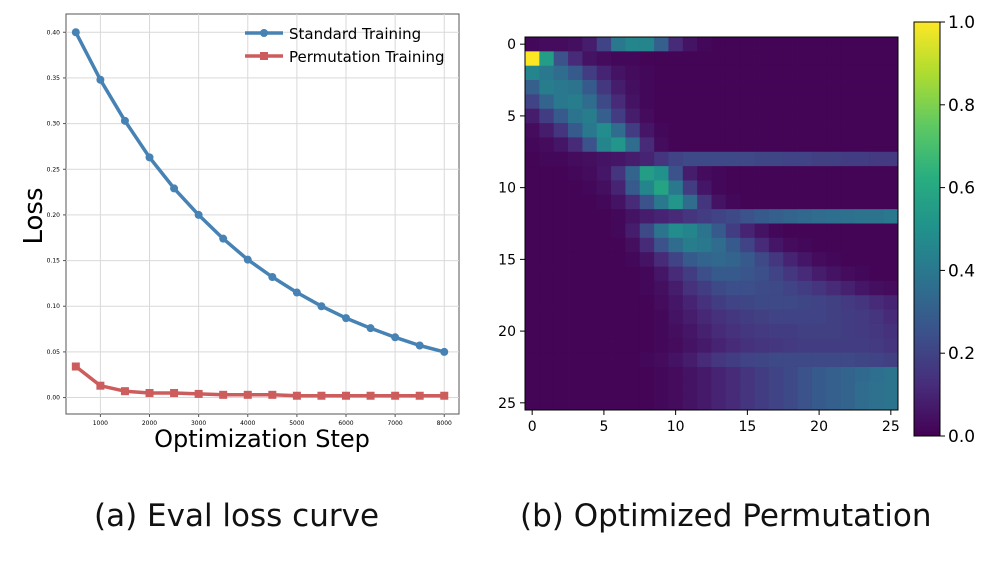 The height and width of the screenshot is (563, 997). I want to click on y-axis-label: Loss, so click(34, 215).